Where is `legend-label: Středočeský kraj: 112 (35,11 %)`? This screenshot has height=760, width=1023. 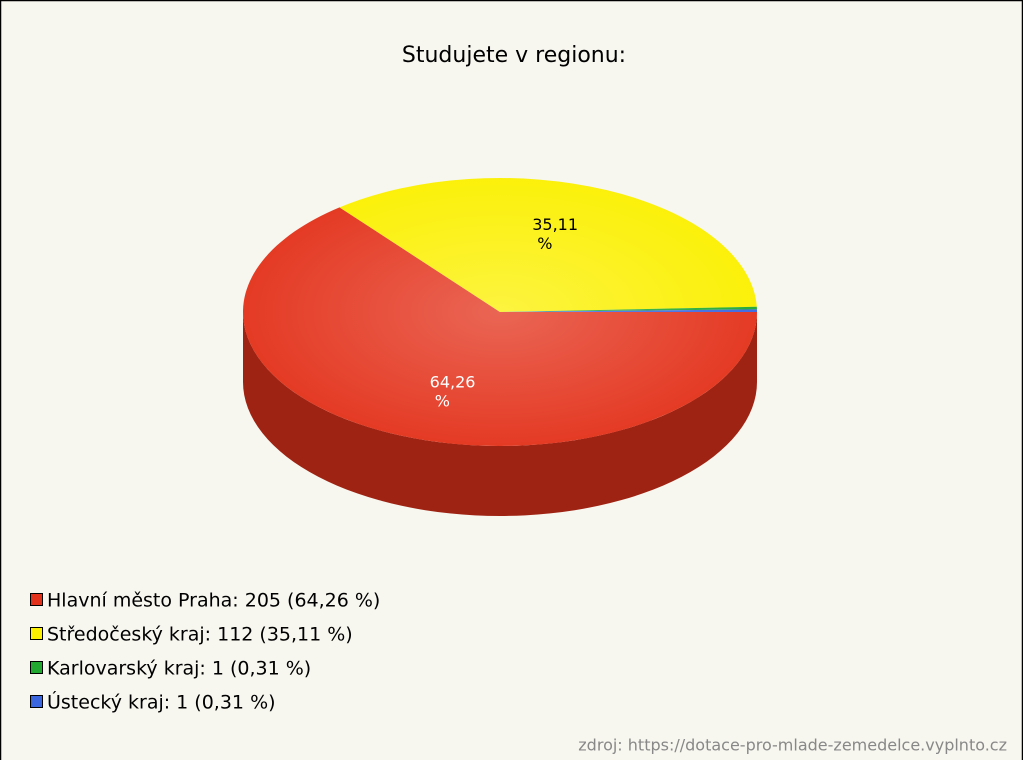
legend-label: Středočeský kraj: 112 (35,11 %) is located at coordinates (200, 635).